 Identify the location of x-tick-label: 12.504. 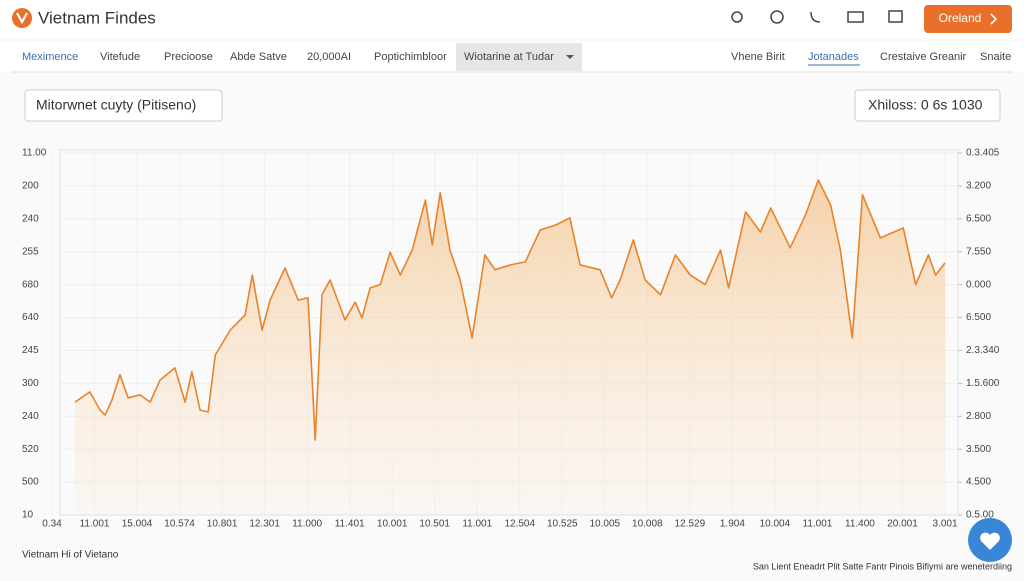
(519, 524).